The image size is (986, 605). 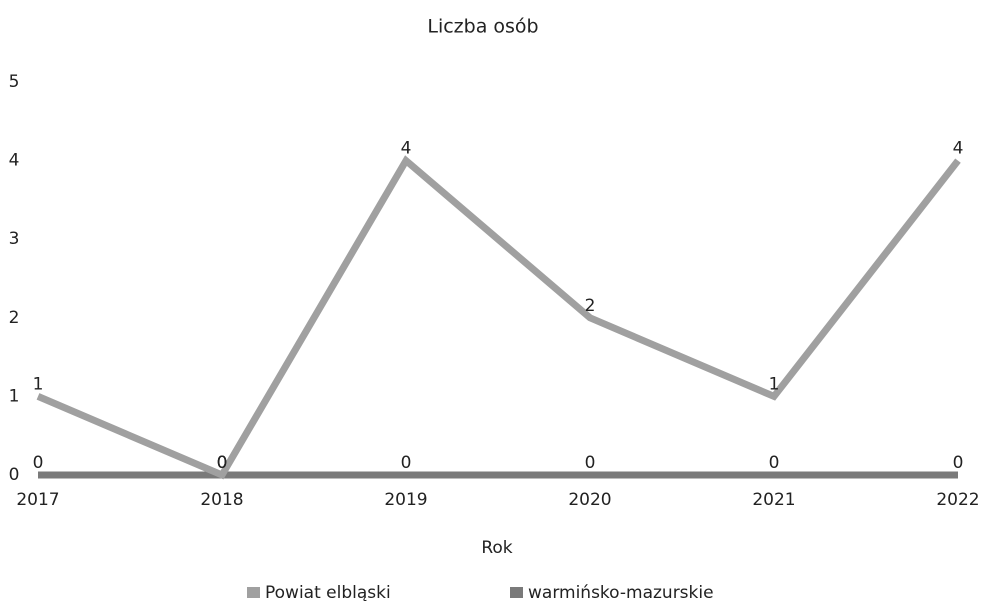 What do you see at coordinates (957, 500) in the screenshot?
I see `x-tick-label: 2022` at bounding box center [957, 500].